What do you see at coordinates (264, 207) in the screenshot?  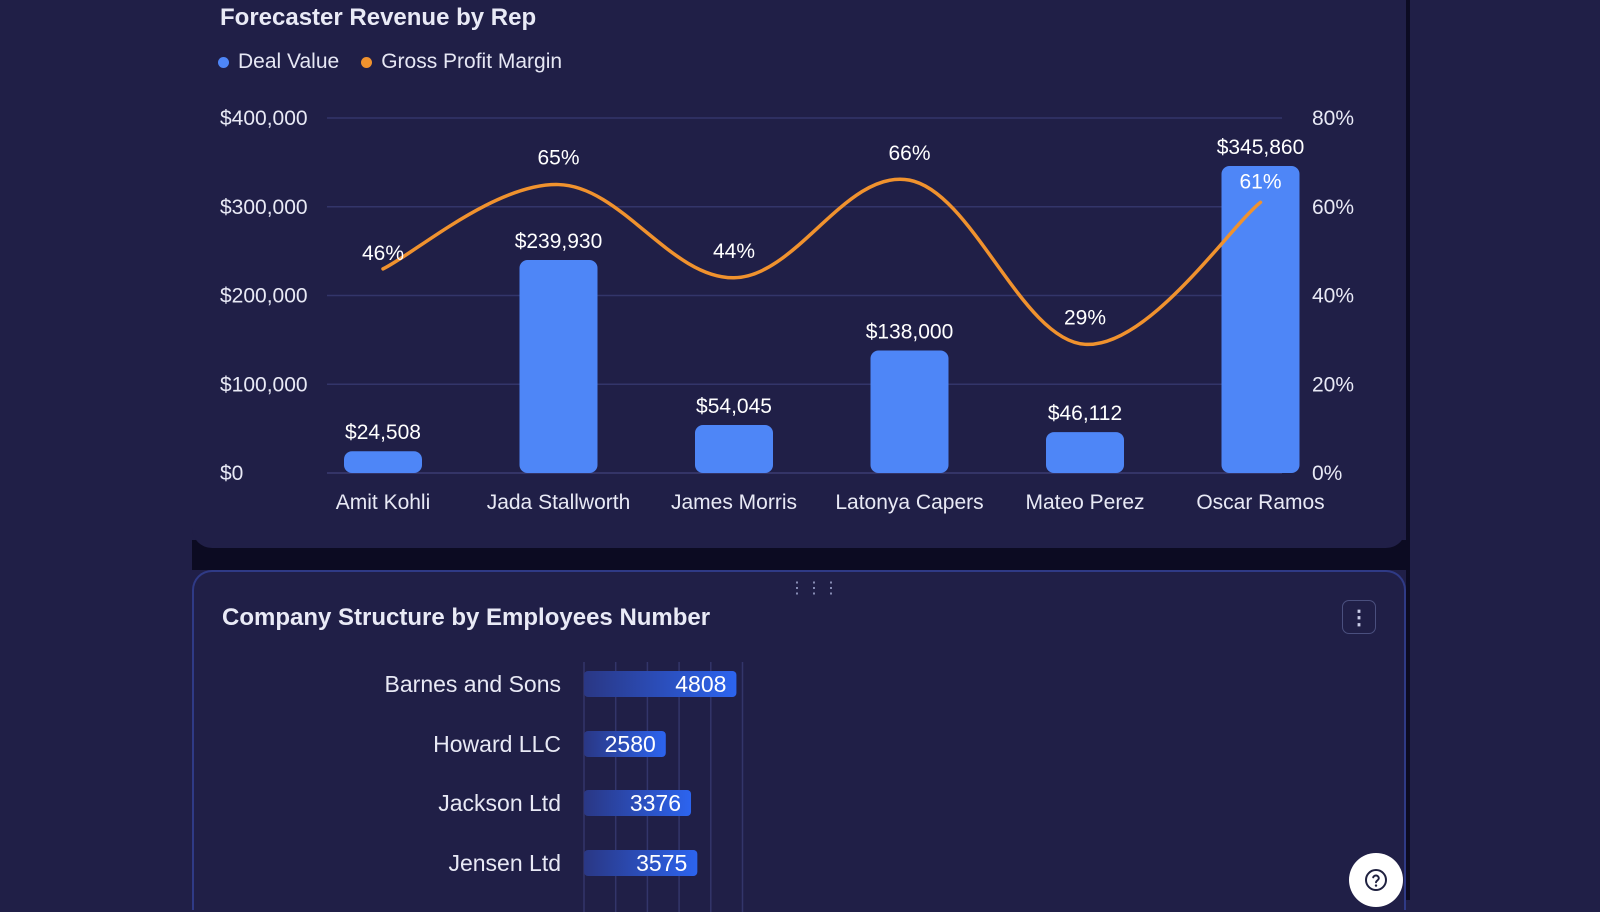 I see `y-axis-left-tick-label: $300,000` at bounding box center [264, 207].